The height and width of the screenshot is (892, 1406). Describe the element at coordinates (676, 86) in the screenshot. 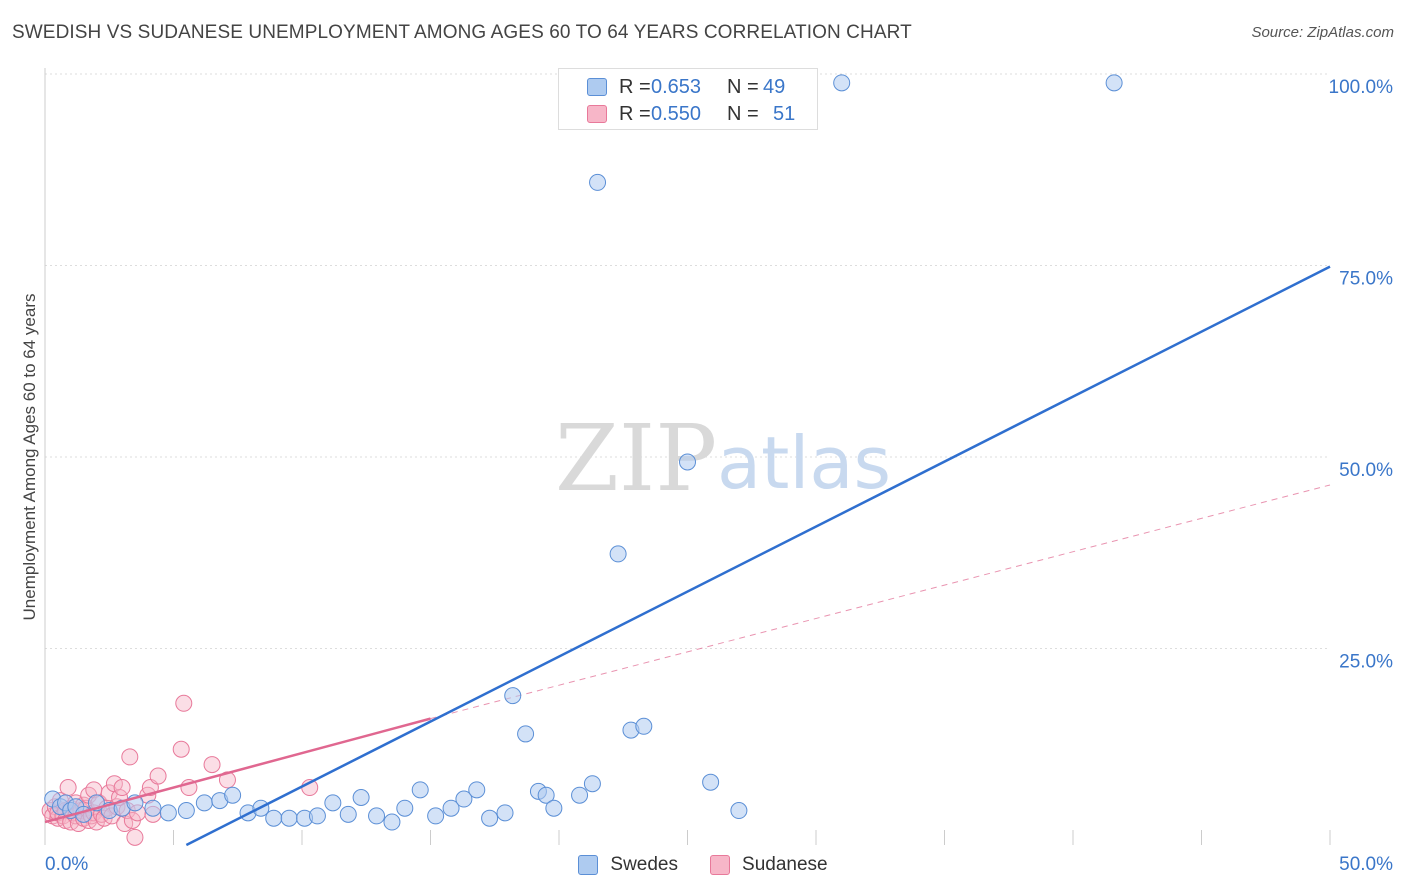

I see `r-value: 0.653` at that location.